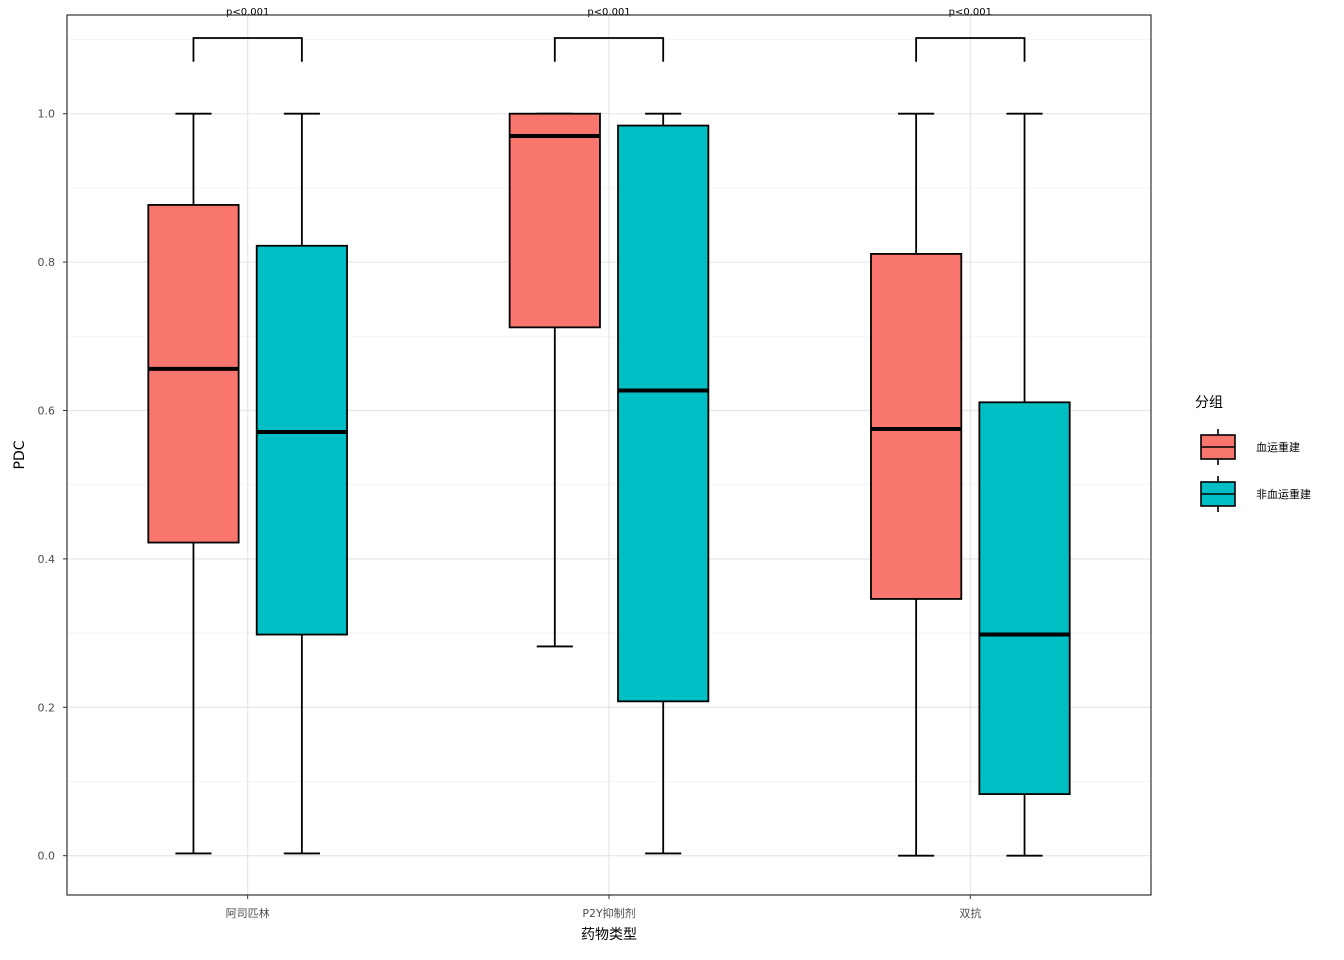  I want to click on significance-brackets: p<0.001 p<0.001 p<0.001, so click(609, 34).